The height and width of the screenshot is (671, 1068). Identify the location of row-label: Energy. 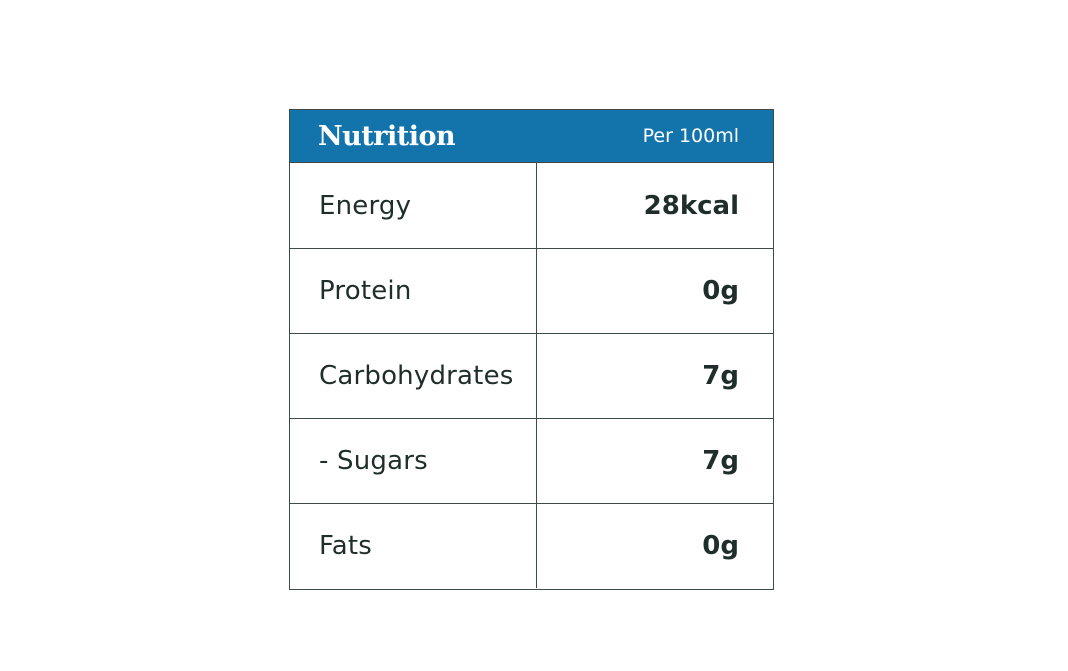
(413, 205).